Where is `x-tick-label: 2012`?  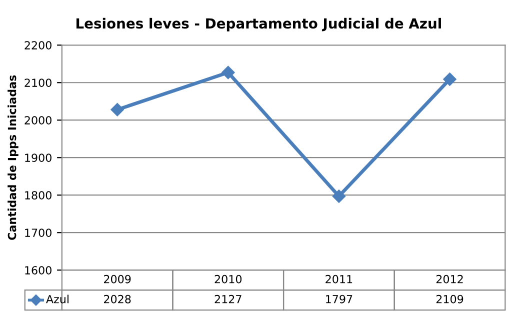 x-tick-label: 2012 is located at coordinates (449, 279).